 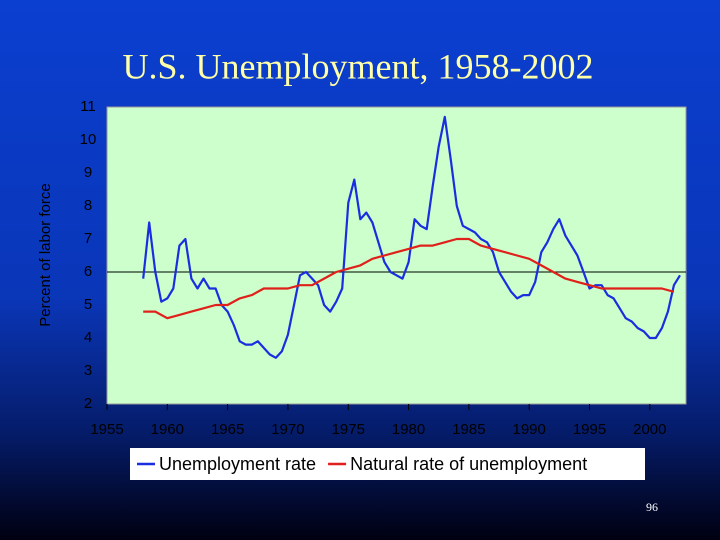 I want to click on y-tick-label: 7, so click(x=88, y=238).